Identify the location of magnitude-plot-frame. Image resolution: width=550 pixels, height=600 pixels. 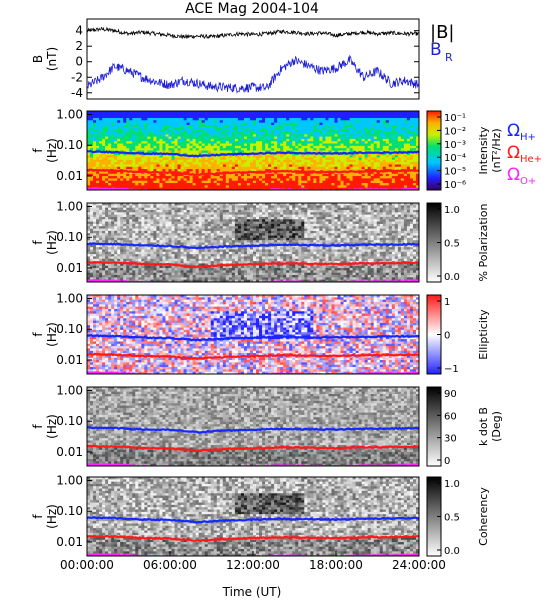
(253, 59).